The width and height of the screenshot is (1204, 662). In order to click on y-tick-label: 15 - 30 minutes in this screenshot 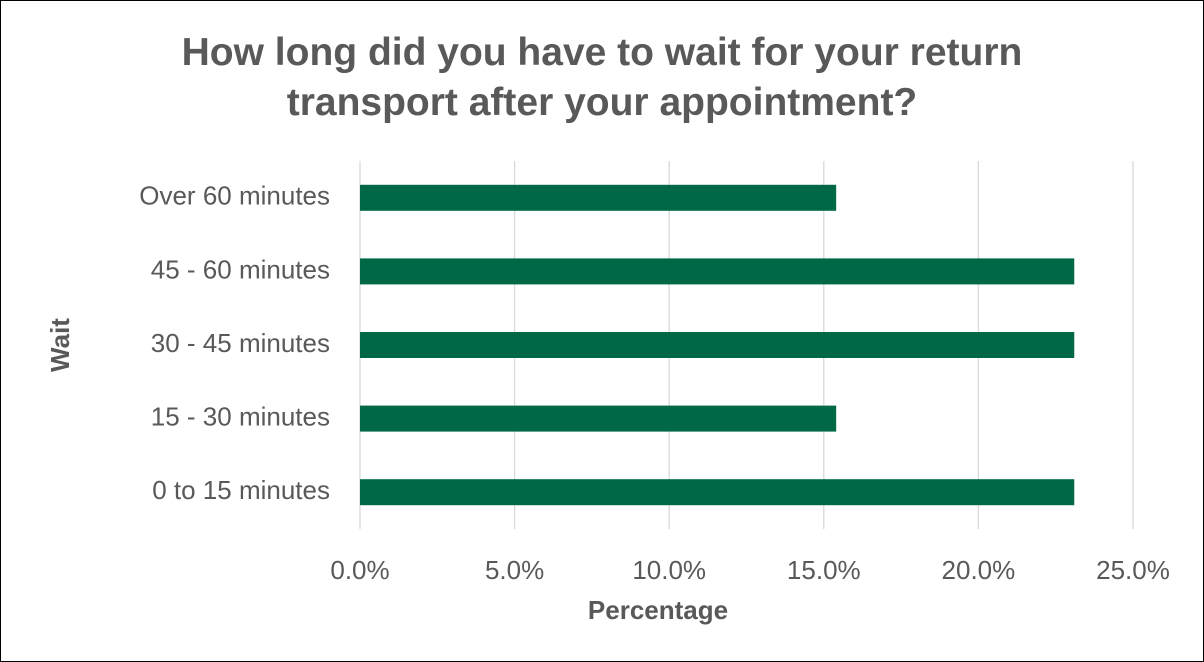, I will do `click(240, 416)`.